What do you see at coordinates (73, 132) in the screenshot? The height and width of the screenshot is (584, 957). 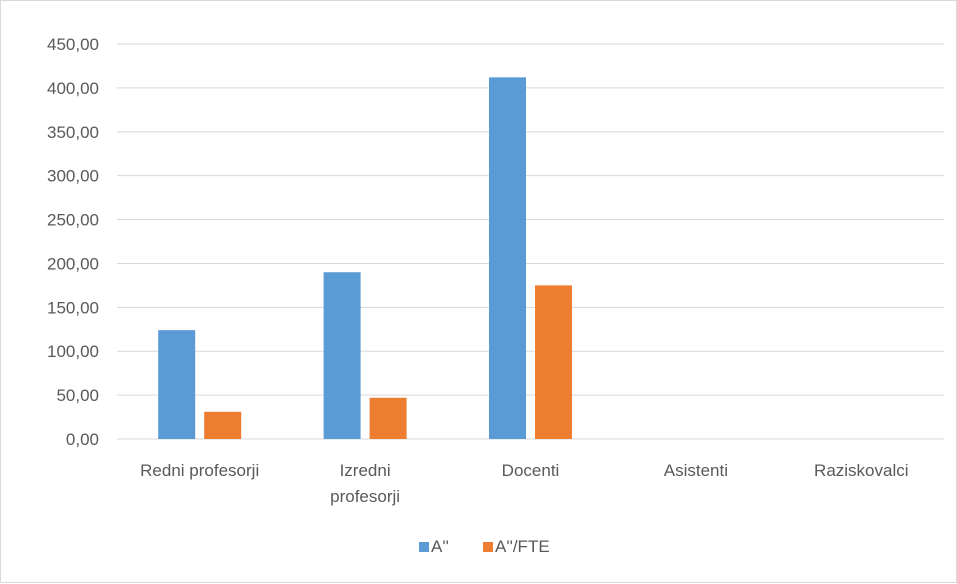 I see `y-tick-label: 350,00` at bounding box center [73, 132].